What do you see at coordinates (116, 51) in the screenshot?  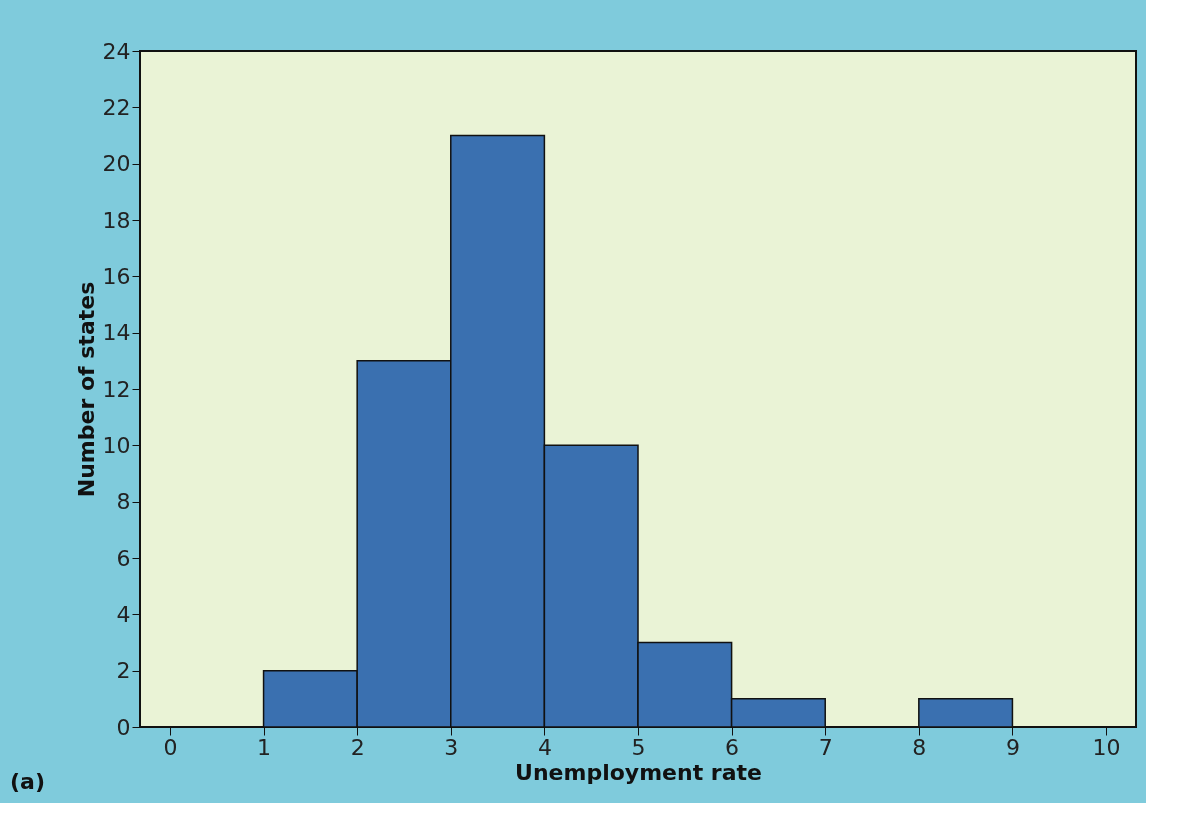 I see `y-tick-label: 24` at bounding box center [116, 51].